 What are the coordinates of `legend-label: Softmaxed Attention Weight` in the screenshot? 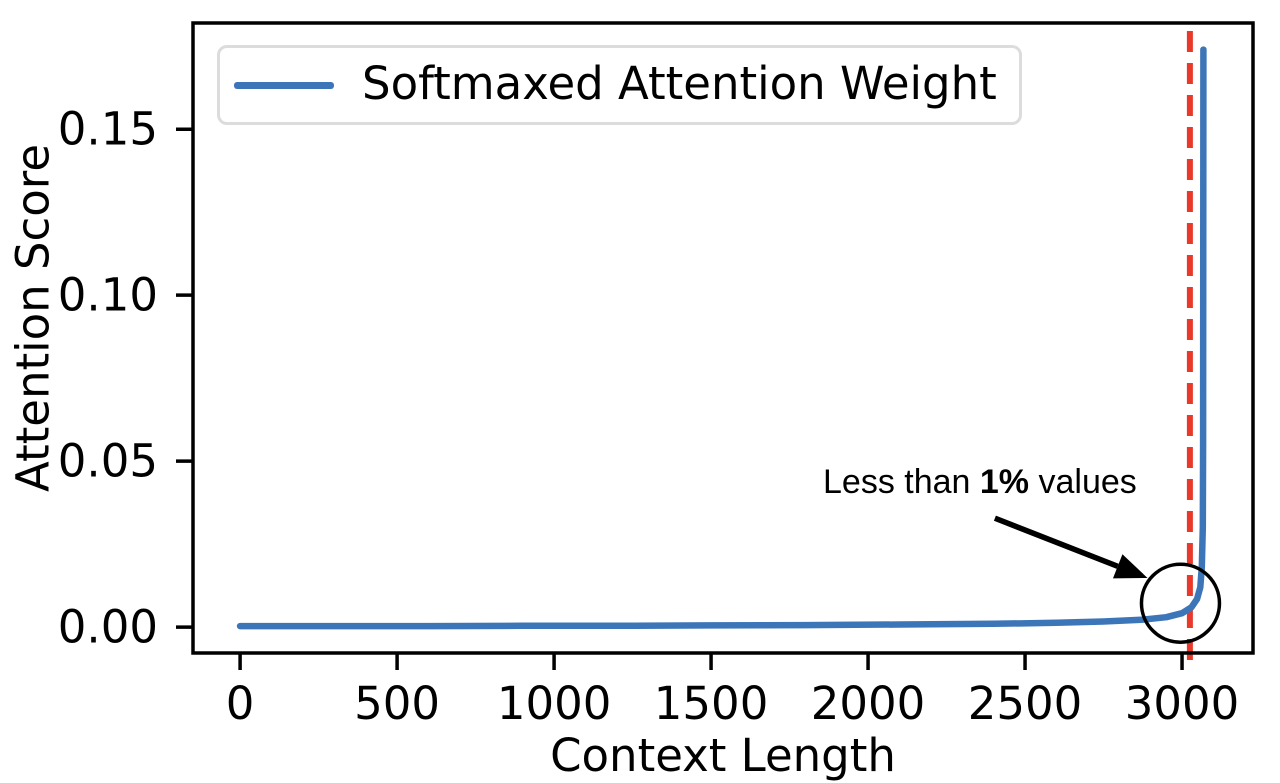 It's located at (679, 83).